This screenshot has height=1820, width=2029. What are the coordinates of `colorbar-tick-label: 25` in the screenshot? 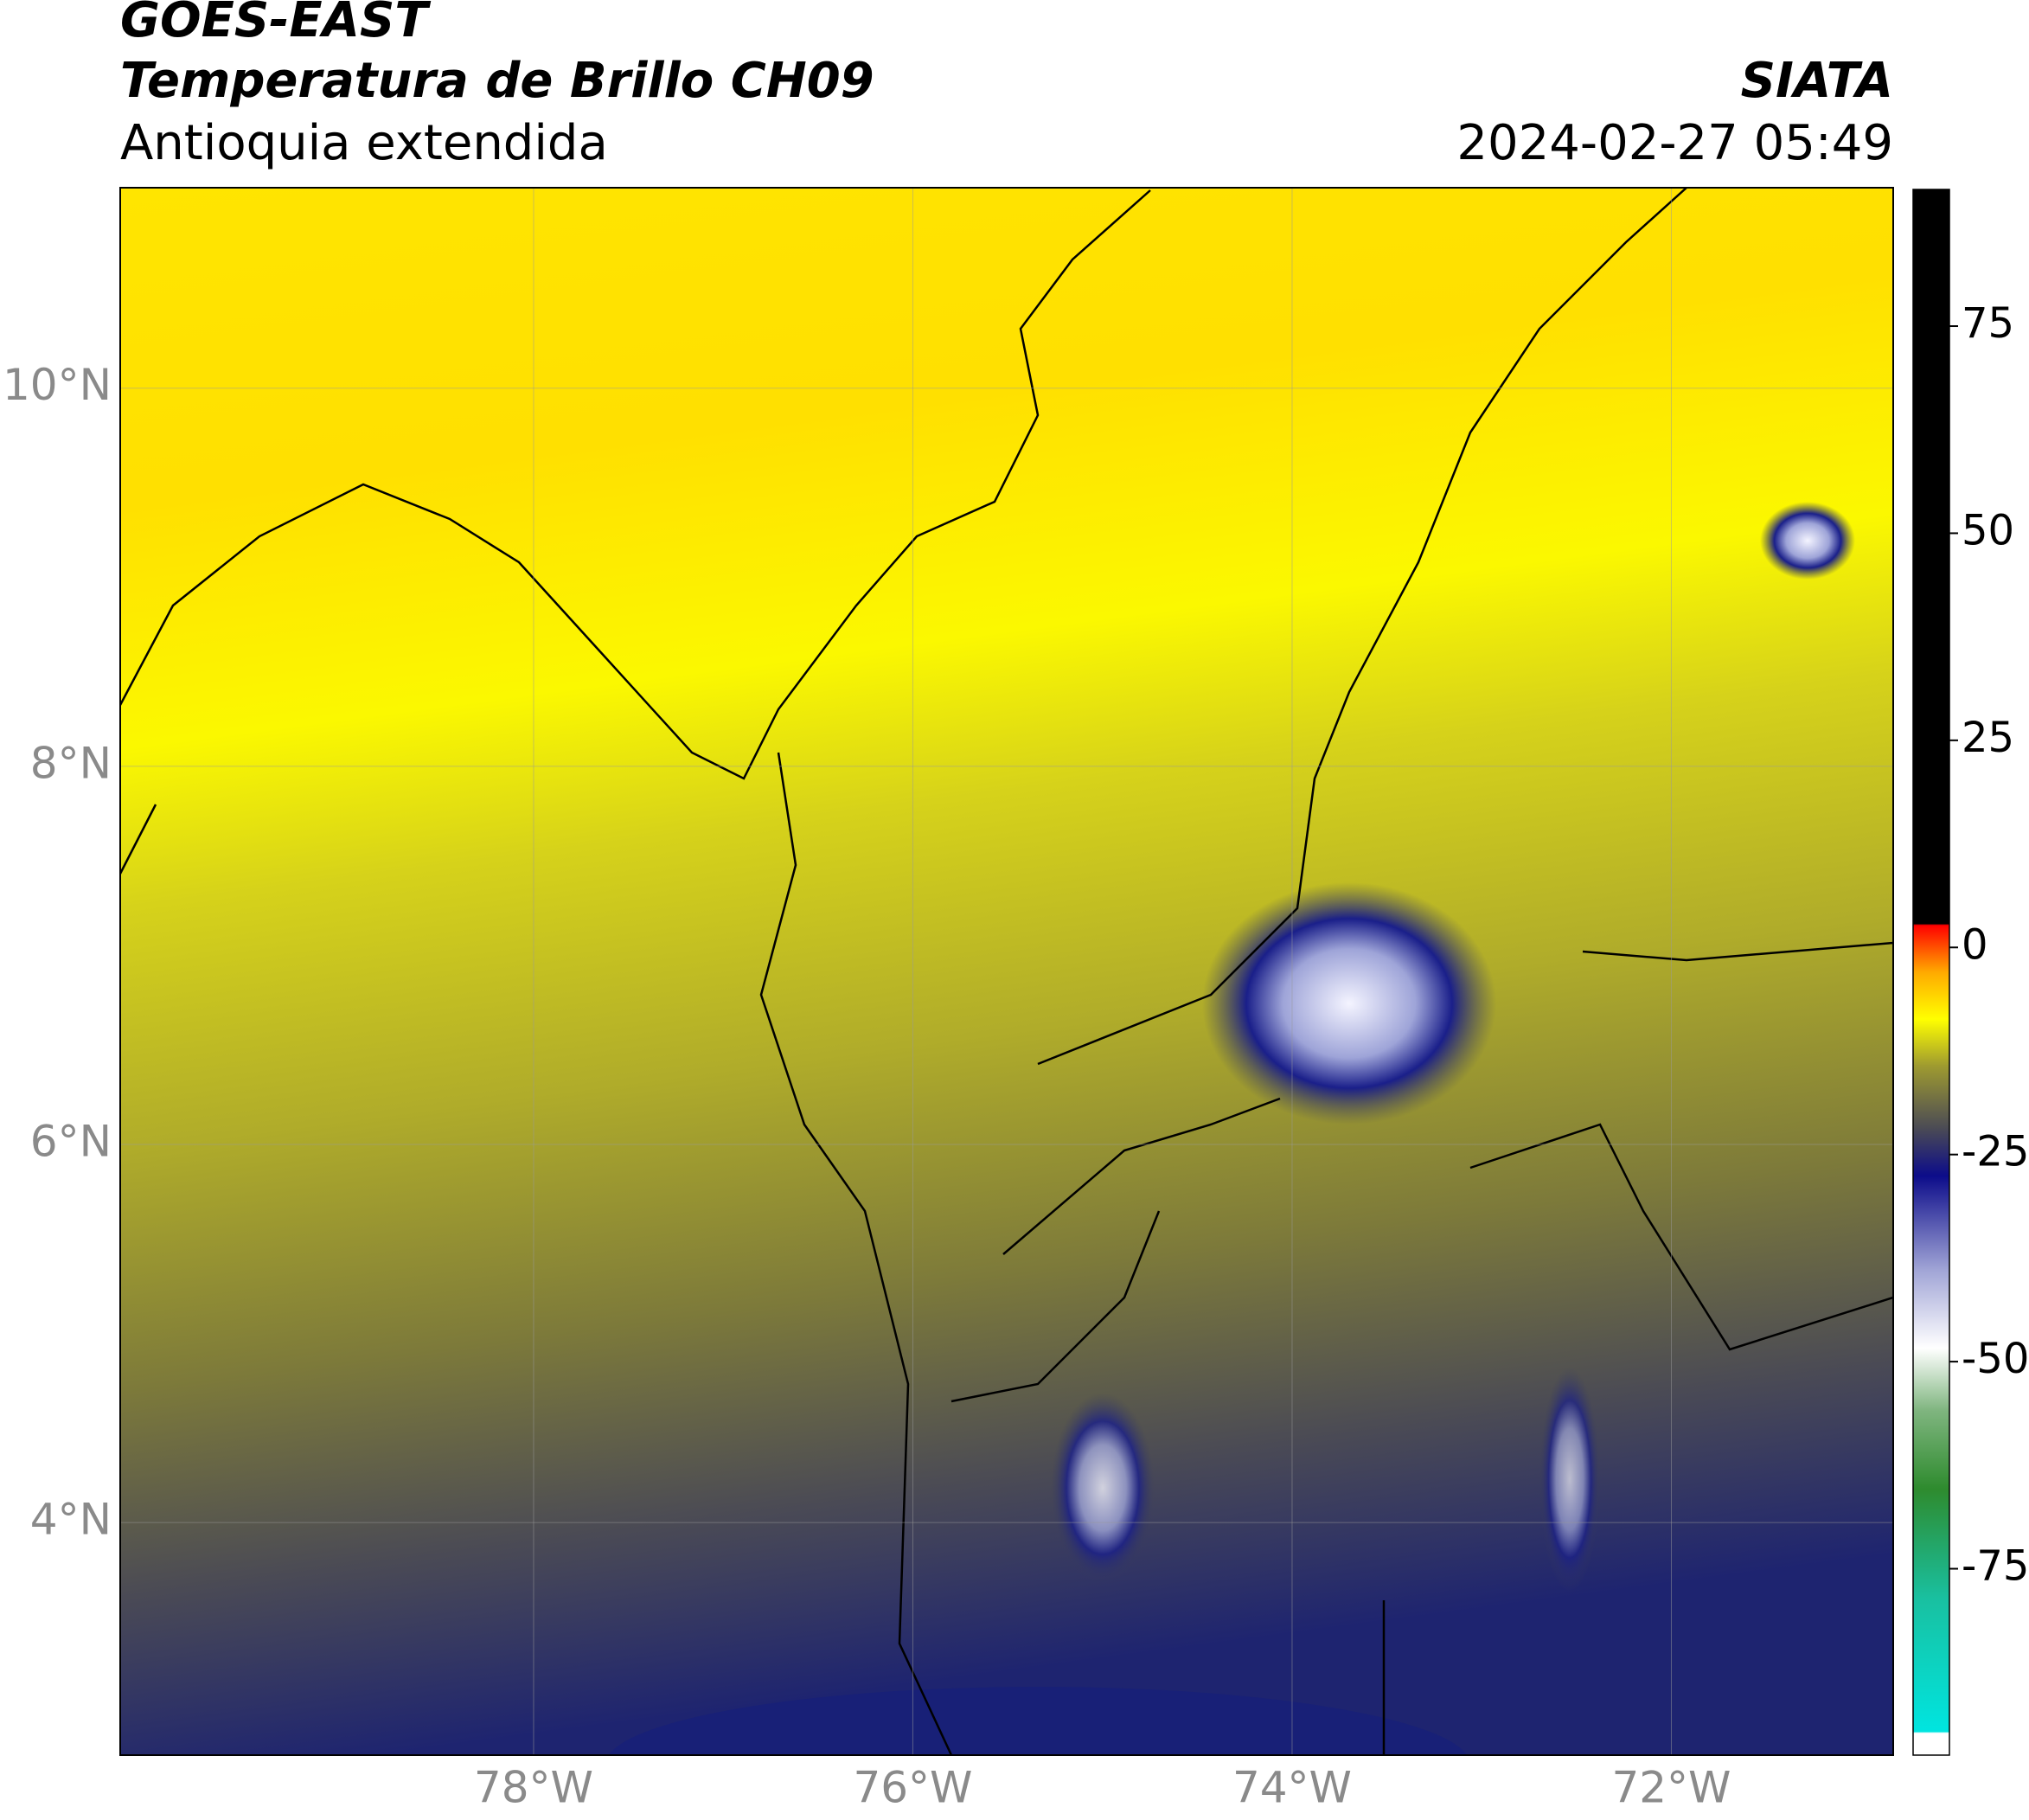 It's located at (1988, 738).